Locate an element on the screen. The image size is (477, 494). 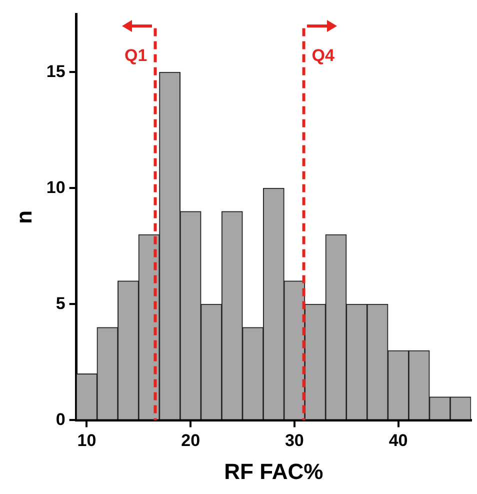
y-tick-label: 15 is located at coordinates (56, 71).